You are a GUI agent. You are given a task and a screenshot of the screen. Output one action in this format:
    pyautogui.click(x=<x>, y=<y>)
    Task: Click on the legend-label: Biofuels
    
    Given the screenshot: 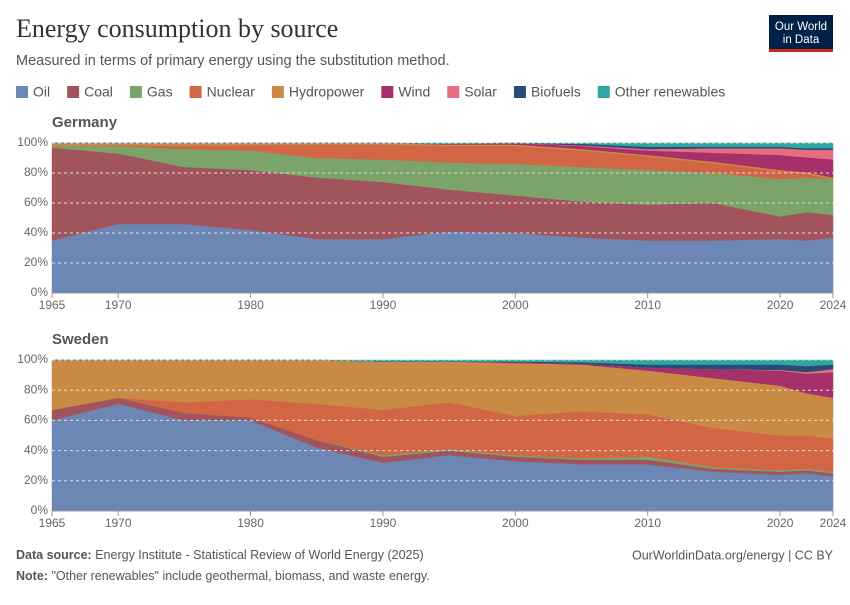 What is the action you would take?
    pyautogui.click(x=556, y=92)
    